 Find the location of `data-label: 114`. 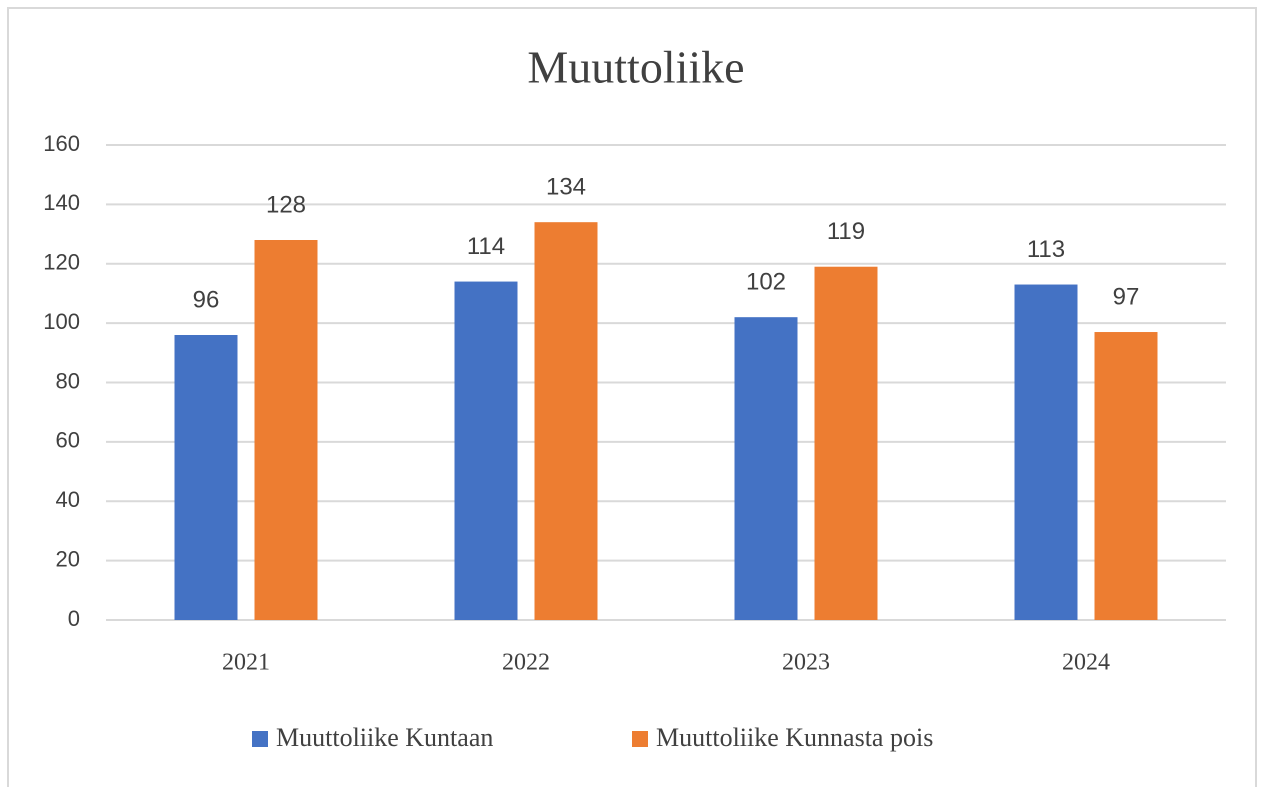

data-label: 114 is located at coordinates (486, 246).